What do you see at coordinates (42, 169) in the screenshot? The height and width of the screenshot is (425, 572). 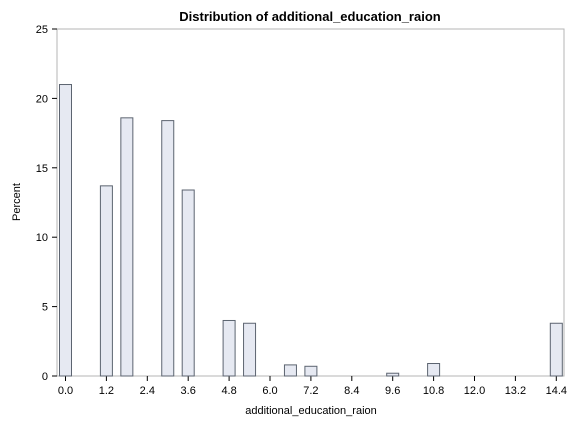 I see `y-tick-label: 15` at bounding box center [42, 169].